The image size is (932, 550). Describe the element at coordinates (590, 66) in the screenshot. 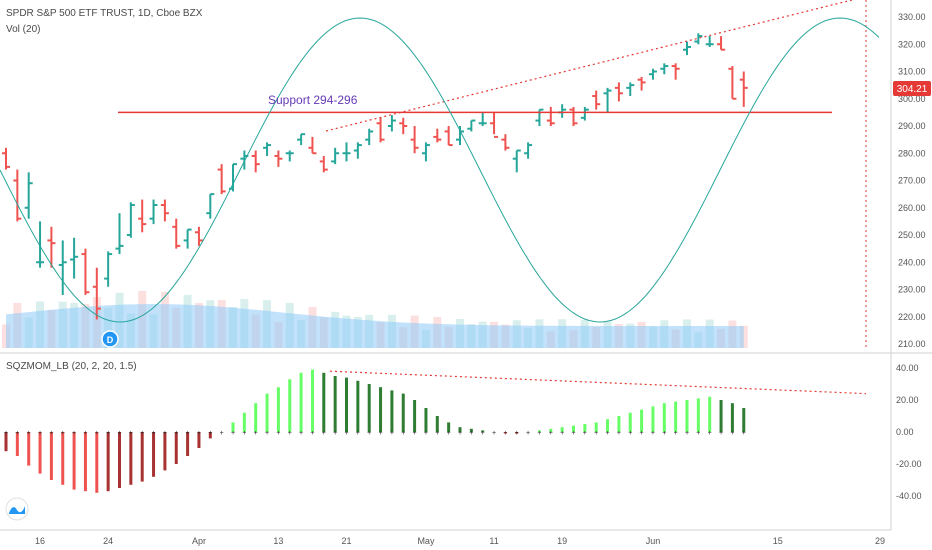

I see `trend-line-upper` at that location.